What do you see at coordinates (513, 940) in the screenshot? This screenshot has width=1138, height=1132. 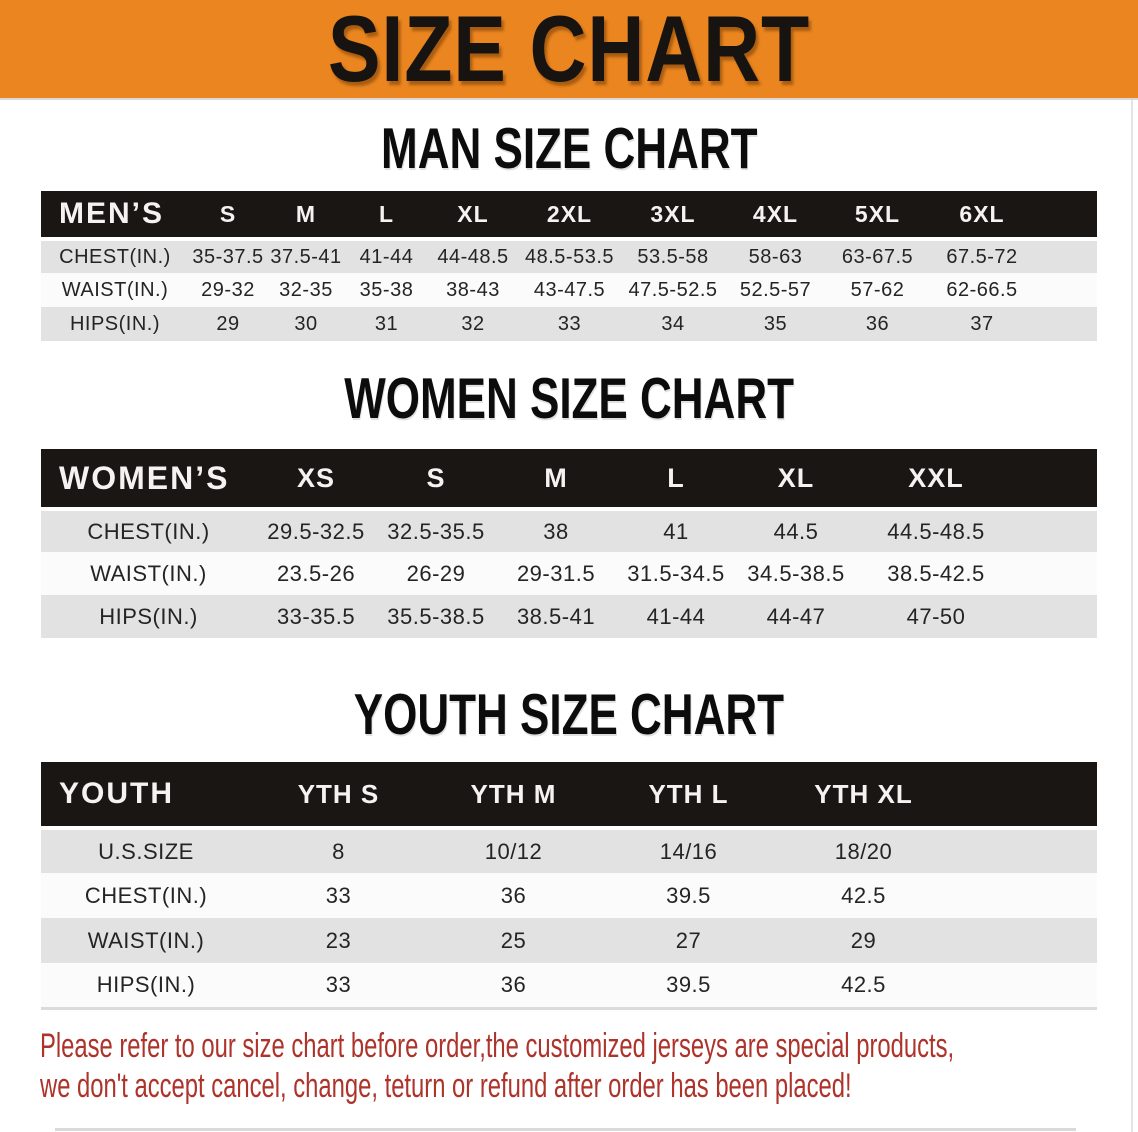 I see `value-cell: 25` at bounding box center [513, 940].